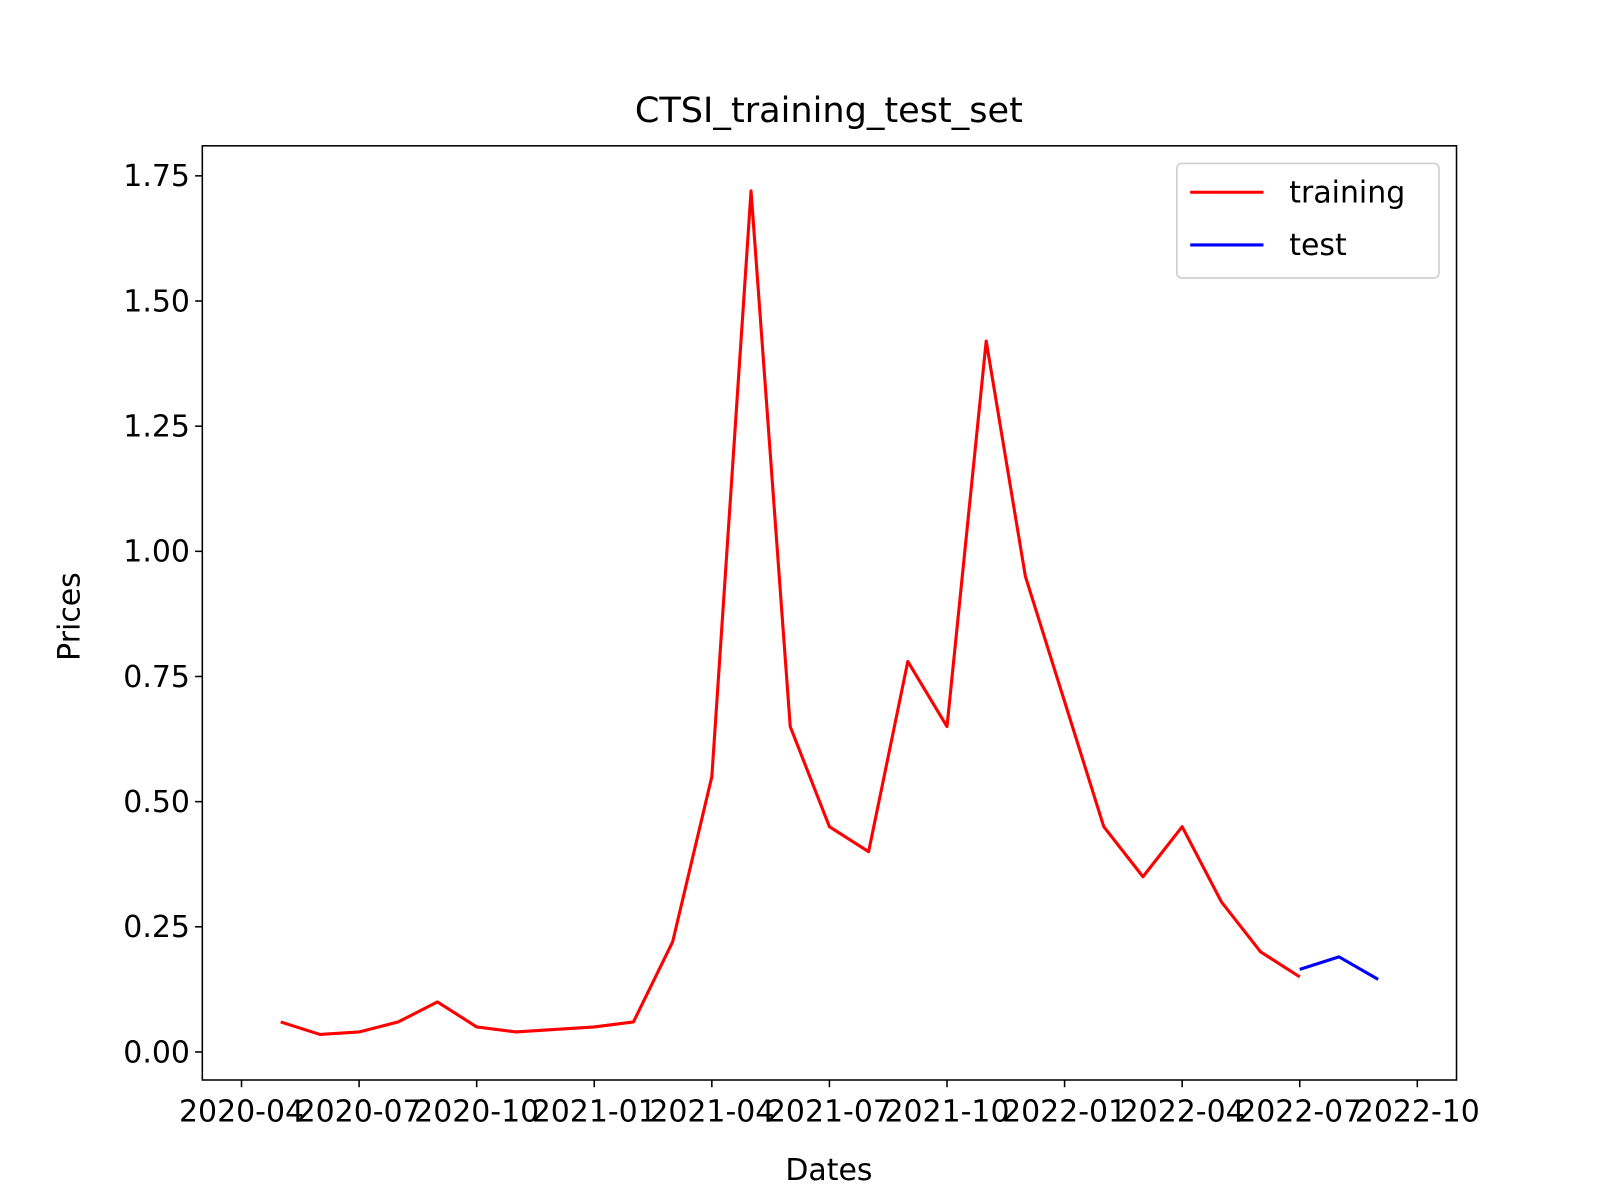 The image size is (1600, 1204). Describe the element at coordinates (1299, 1111) in the screenshot. I see `x-tick-label: 2022-07` at that location.